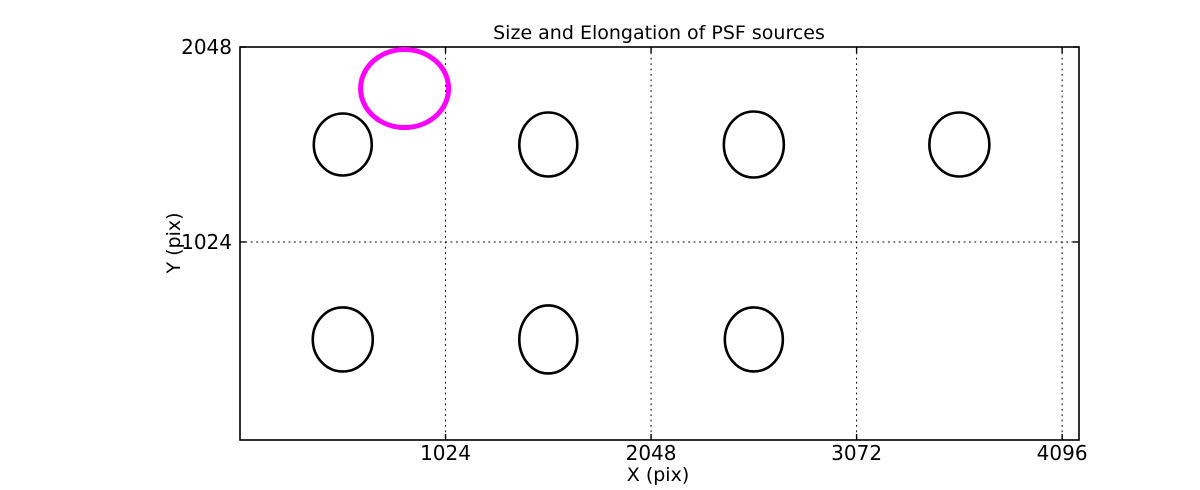  What do you see at coordinates (651, 453) in the screenshot?
I see `x-tick-label: 2048` at bounding box center [651, 453].